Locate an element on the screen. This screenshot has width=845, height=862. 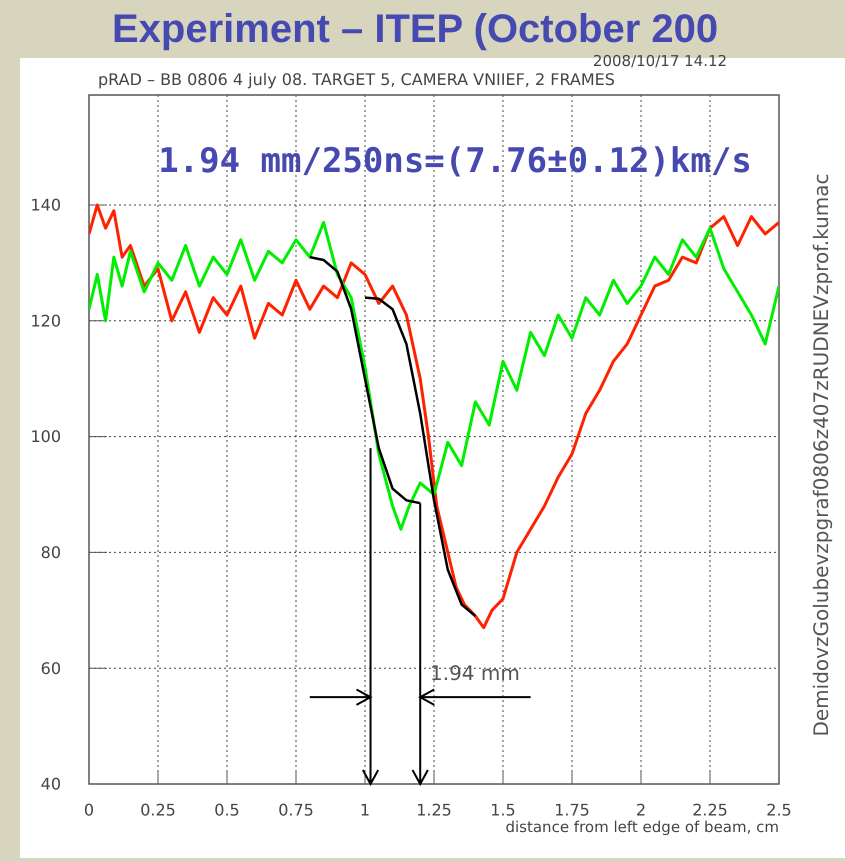
y-tick-label: 100 is located at coordinates (45, 436).